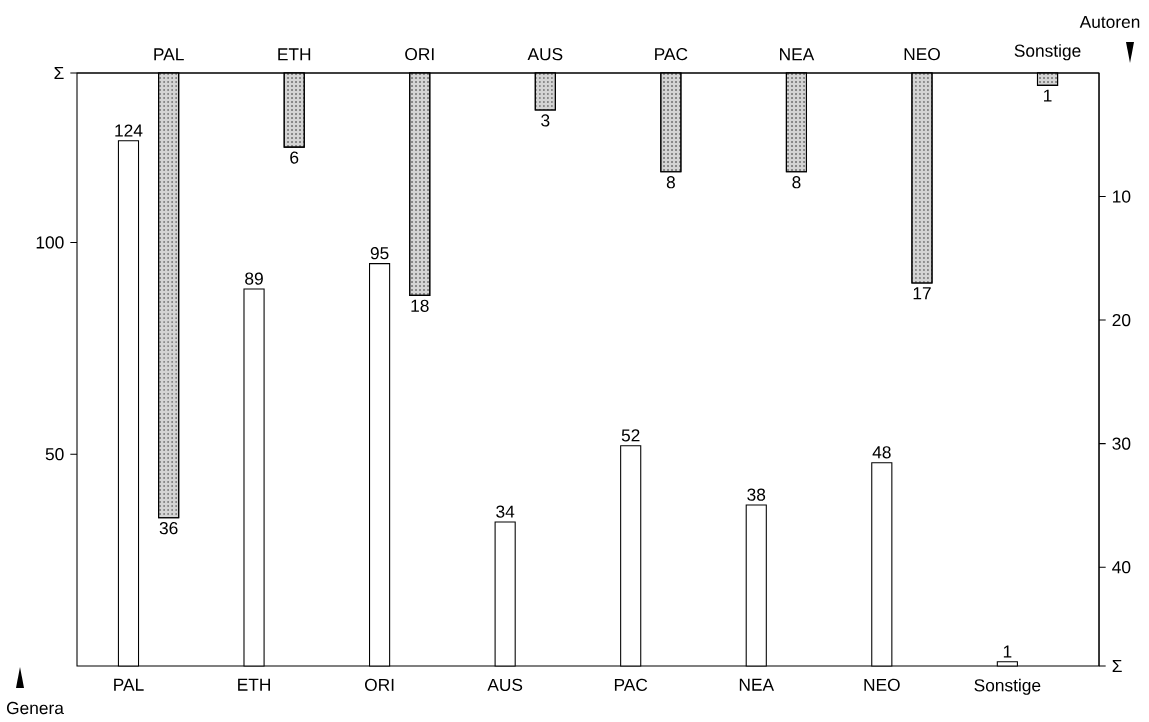 The height and width of the screenshot is (722, 1149). I want to click on category-label: NEO, so click(922, 54).